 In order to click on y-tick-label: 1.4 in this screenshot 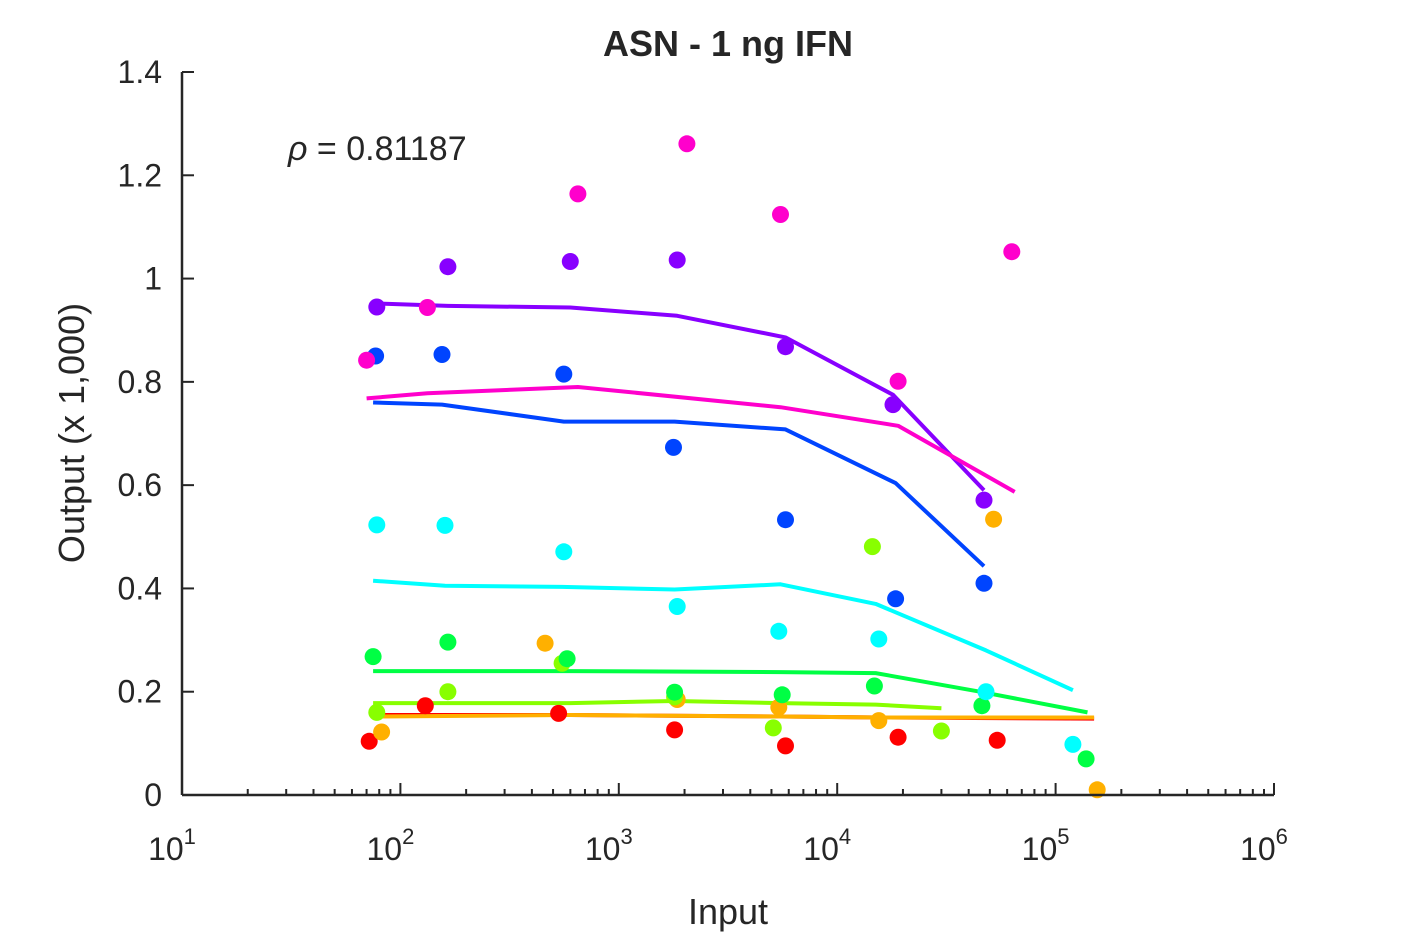, I will do `click(140, 72)`.